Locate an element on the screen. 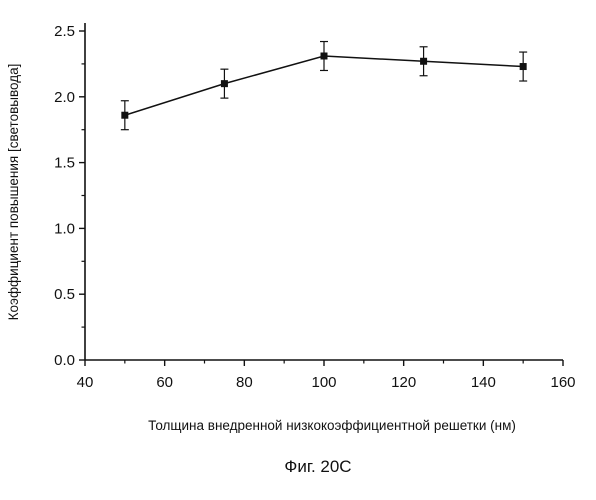 This screenshot has height=500, width=596. y-tick-label: 1.0 is located at coordinates (64, 228).